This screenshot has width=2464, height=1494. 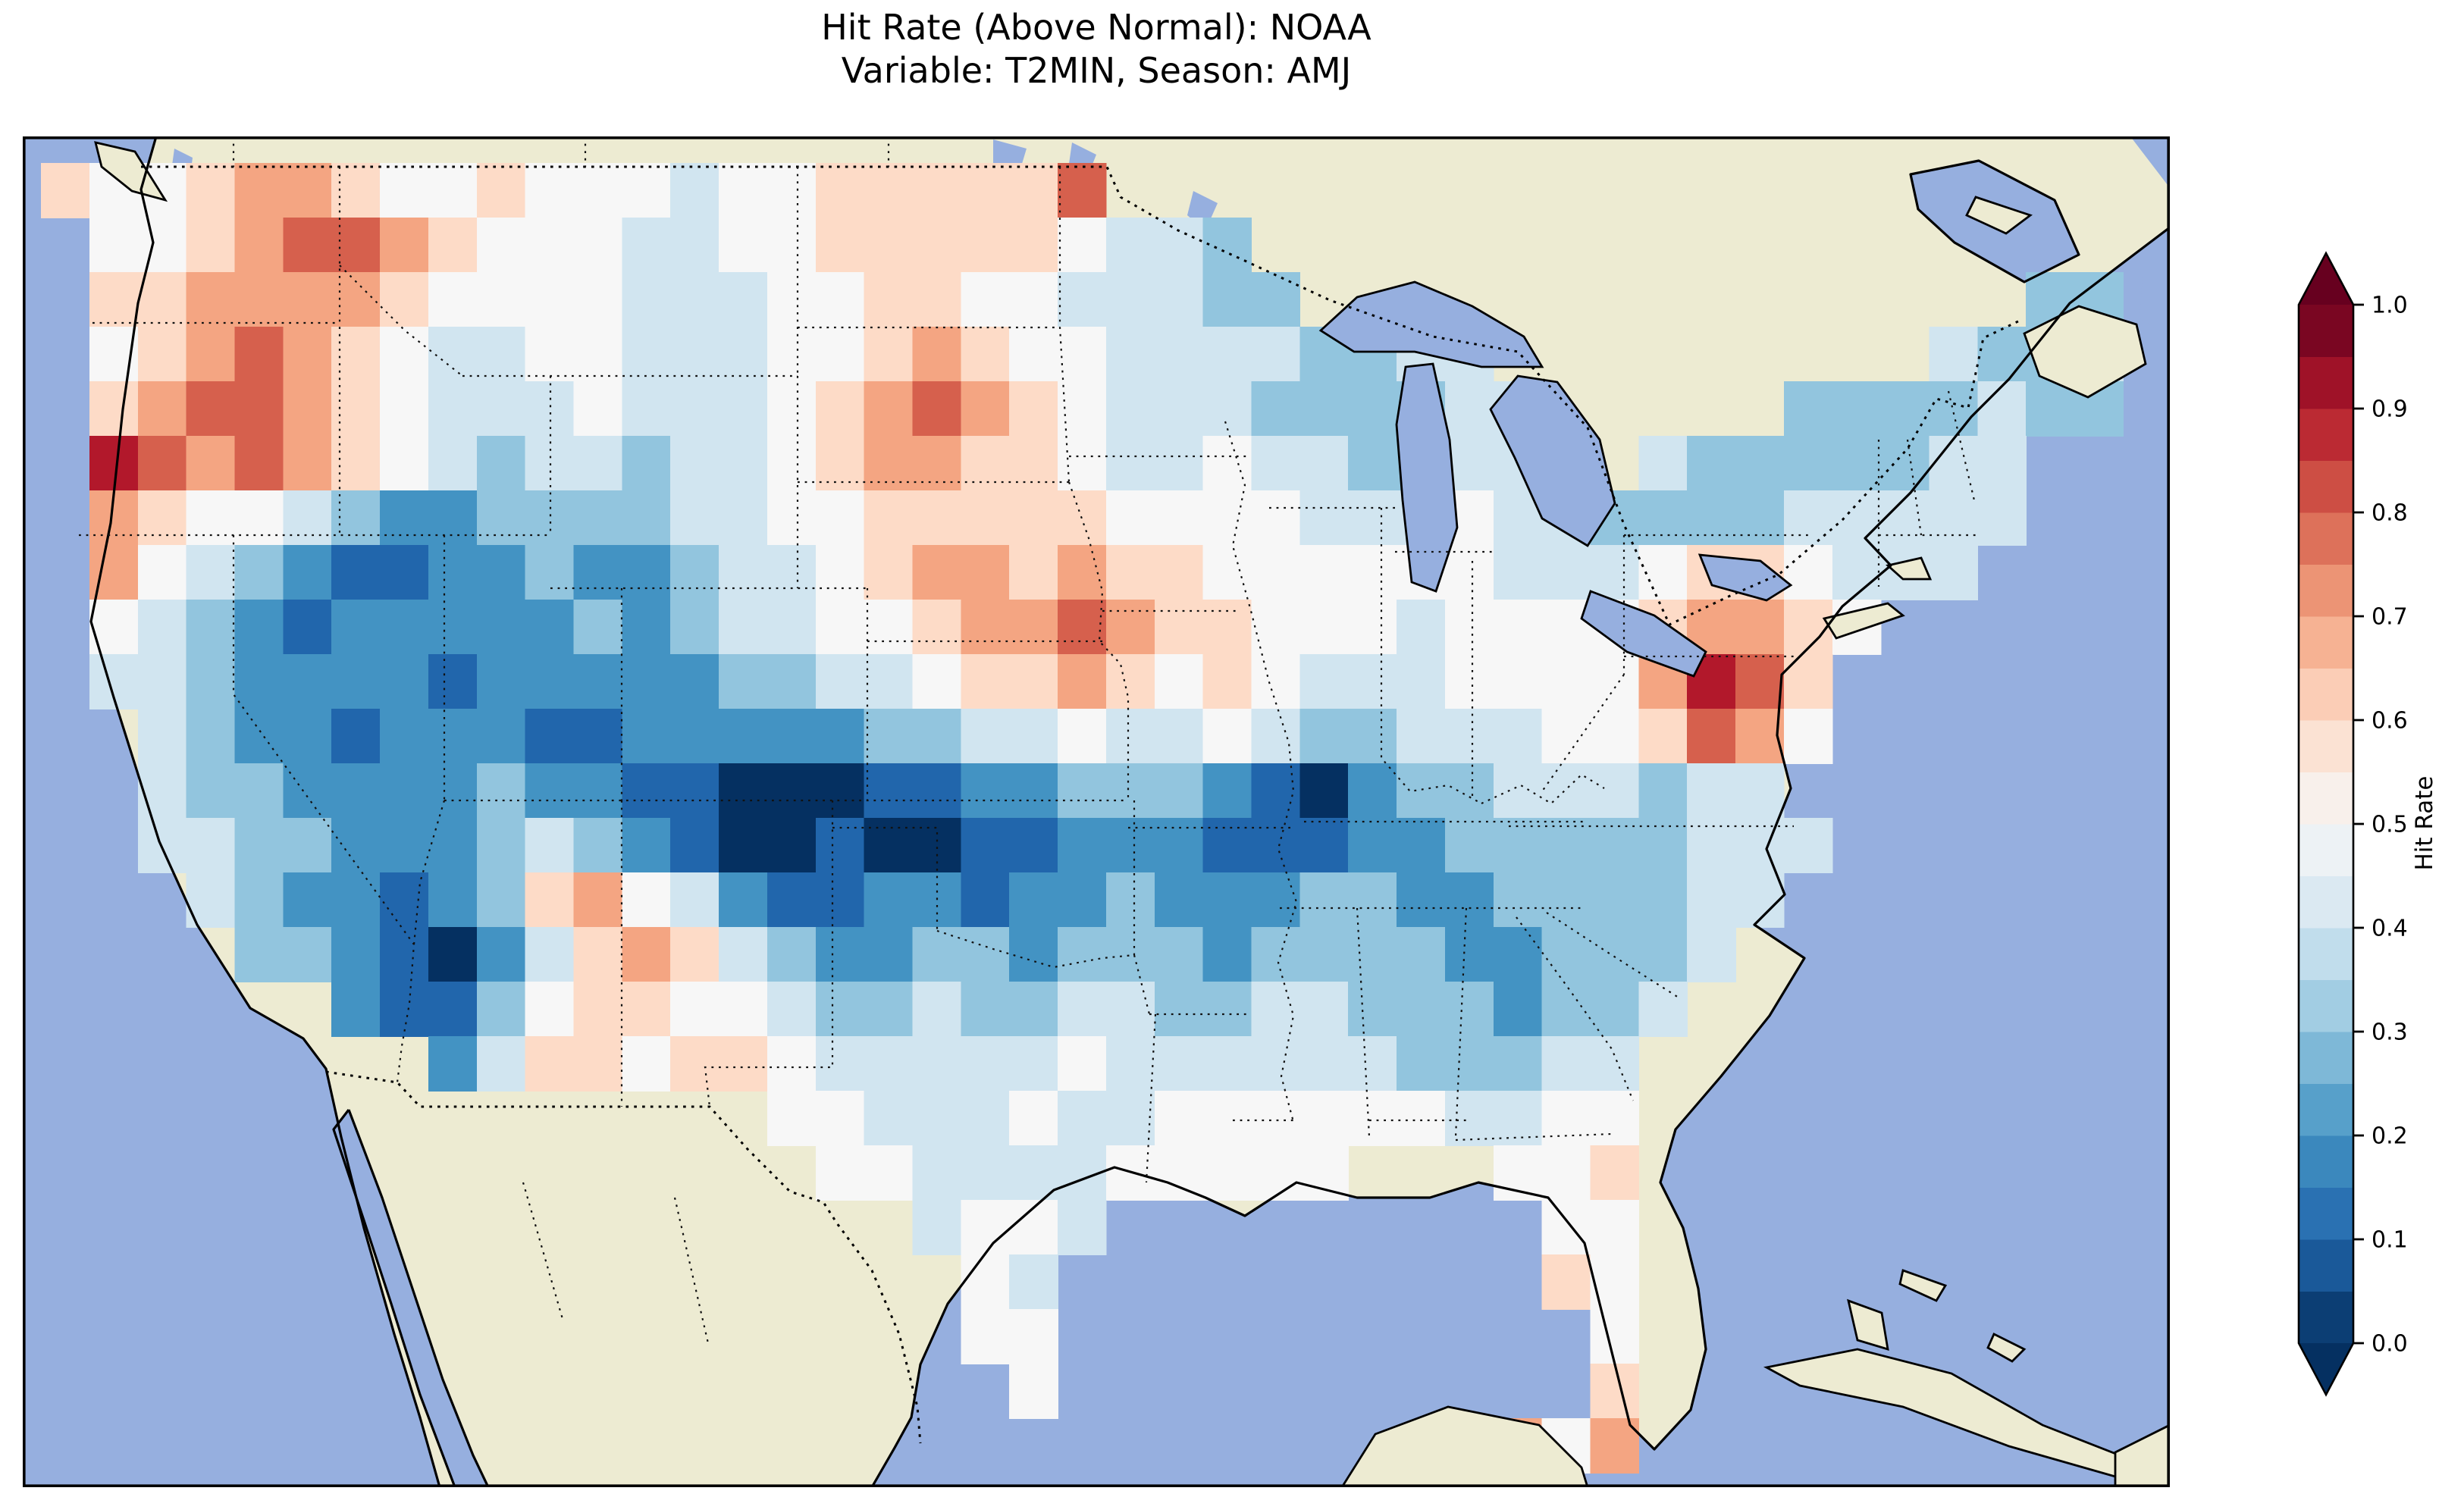 I want to click on great-lakes, so click(x=1555, y=479).